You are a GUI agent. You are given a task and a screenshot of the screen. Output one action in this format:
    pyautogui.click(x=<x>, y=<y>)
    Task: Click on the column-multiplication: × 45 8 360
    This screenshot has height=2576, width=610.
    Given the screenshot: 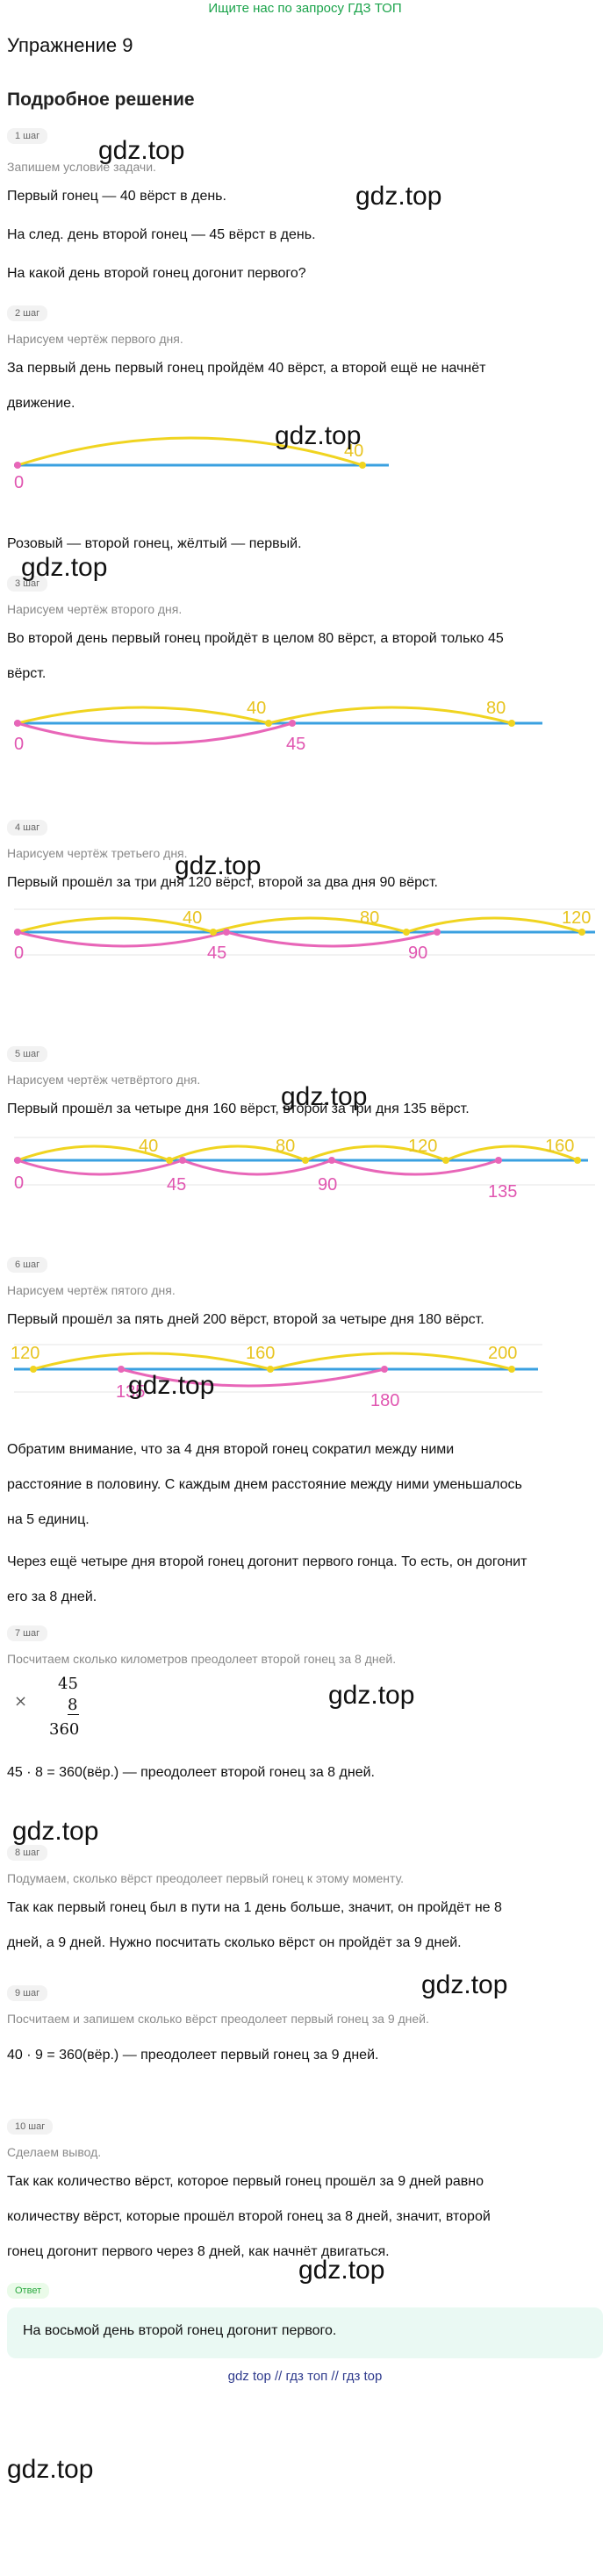 What is the action you would take?
    pyautogui.click(x=47, y=1707)
    